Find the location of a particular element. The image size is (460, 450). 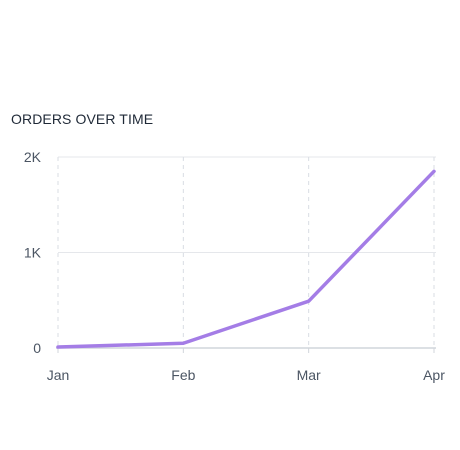

x-tick-label: Feb is located at coordinates (183, 375).